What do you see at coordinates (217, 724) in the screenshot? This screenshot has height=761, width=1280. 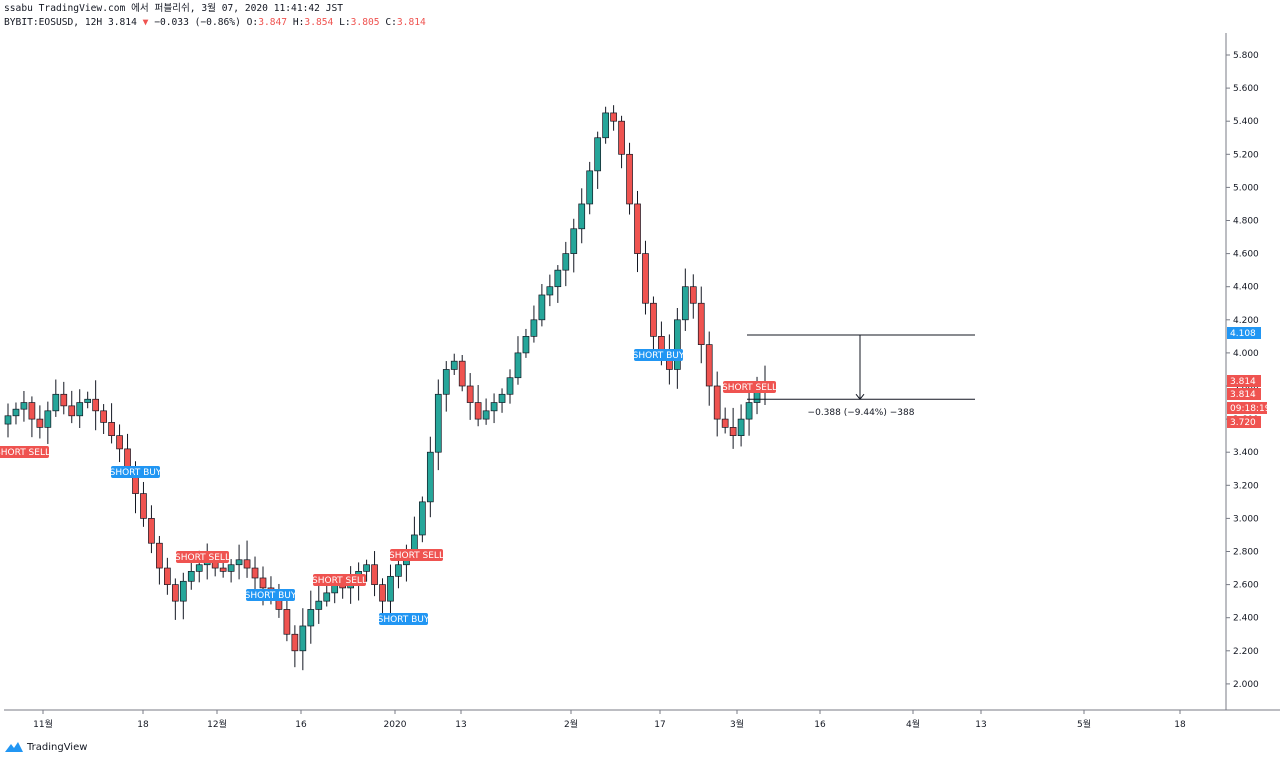 I see `time-tick-label: 12월` at bounding box center [217, 724].